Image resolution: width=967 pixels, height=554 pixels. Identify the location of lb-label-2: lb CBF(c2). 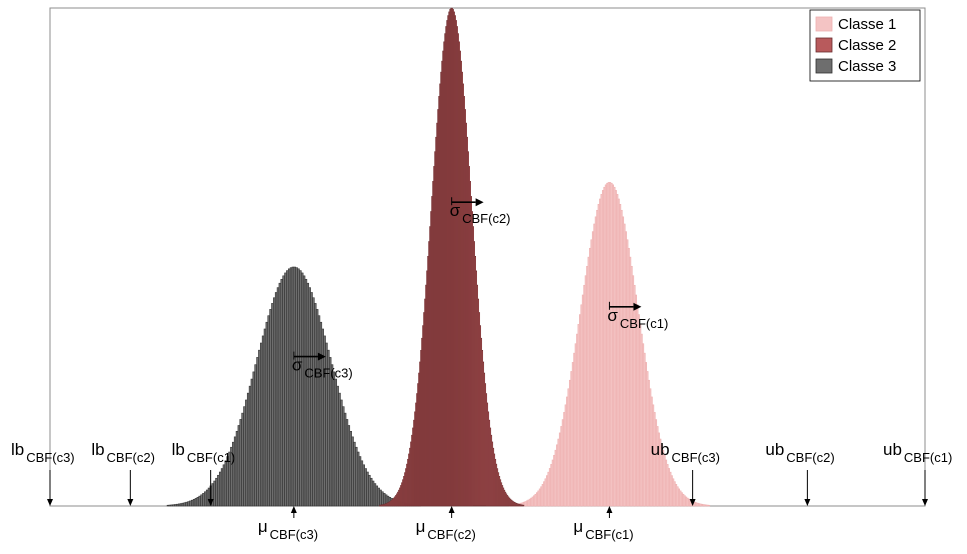
(123, 452).